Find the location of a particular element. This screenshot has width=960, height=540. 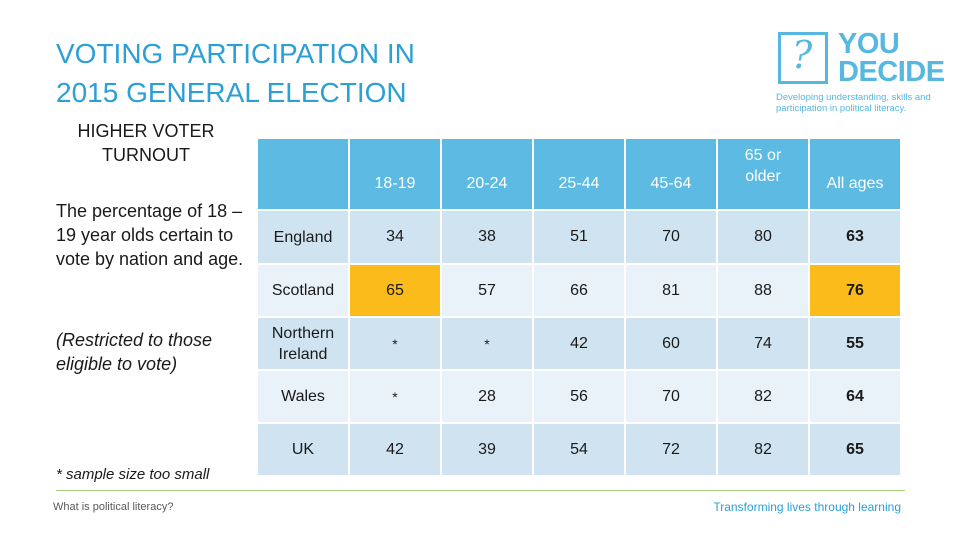

header-label: 45-64 is located at coordinates (671, 183).